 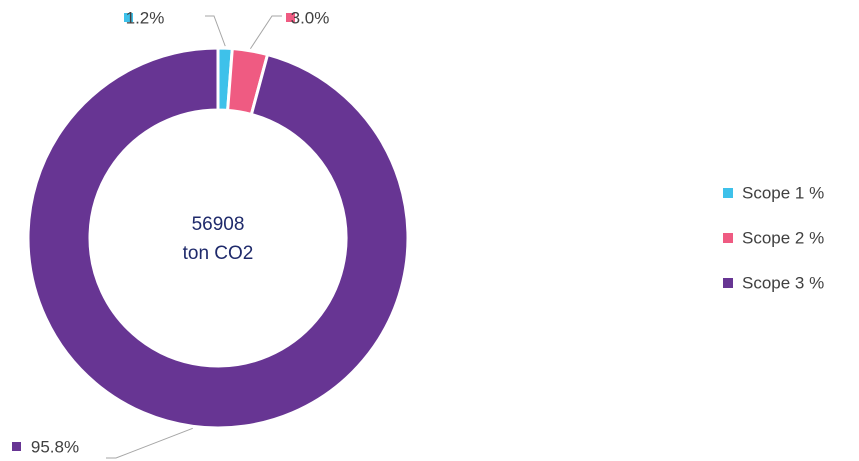 What do you see at coordinates (218, 253) in the screenshot?
I see `center-unit: ton CO2` at bounding box center [218, 253].